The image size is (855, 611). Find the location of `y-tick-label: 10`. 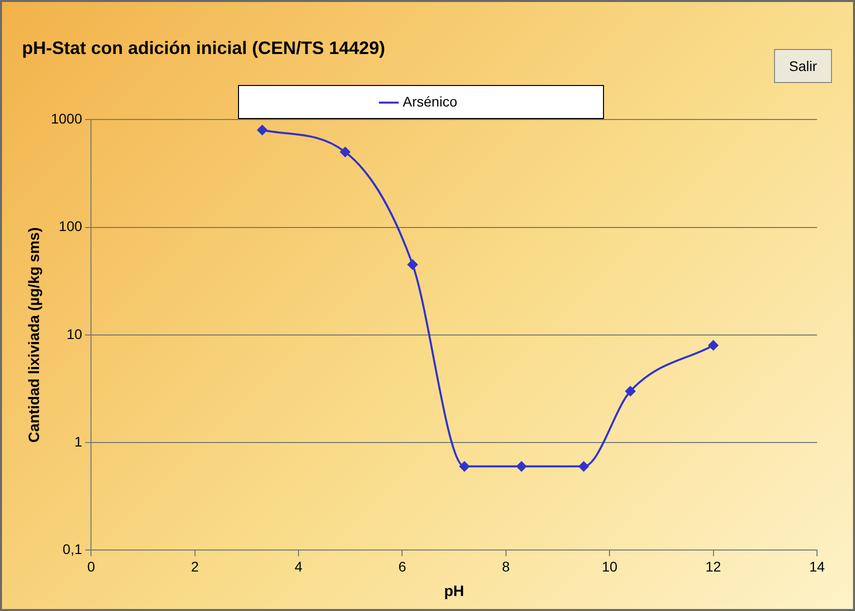

y-tick-label: 10 is located at coordinates (74, 334).